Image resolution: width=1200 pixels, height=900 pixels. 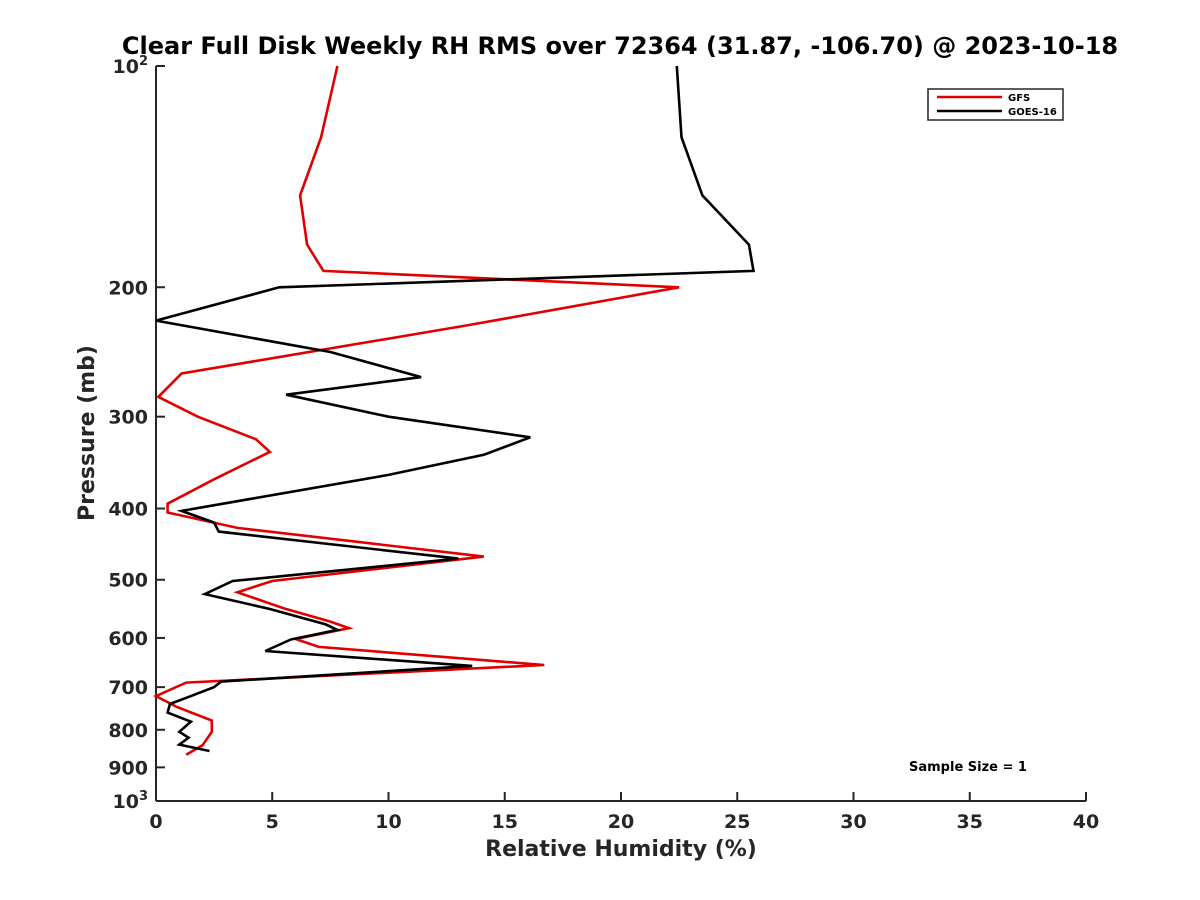 I want to click on sample-size-annotation: Sample Size = 1, so click(x=968, y=767).